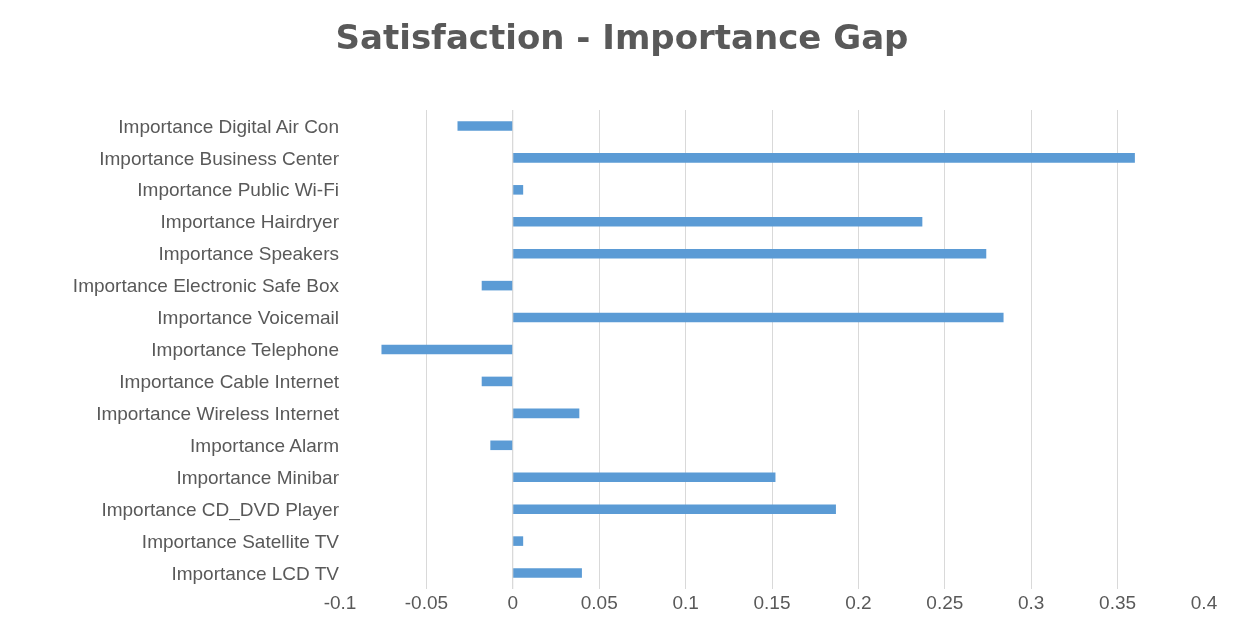  What do you see at coordinates (426, 602) in the screenshot?
I see `x-tick-label: -0.05` at bounding box center [426, 602].